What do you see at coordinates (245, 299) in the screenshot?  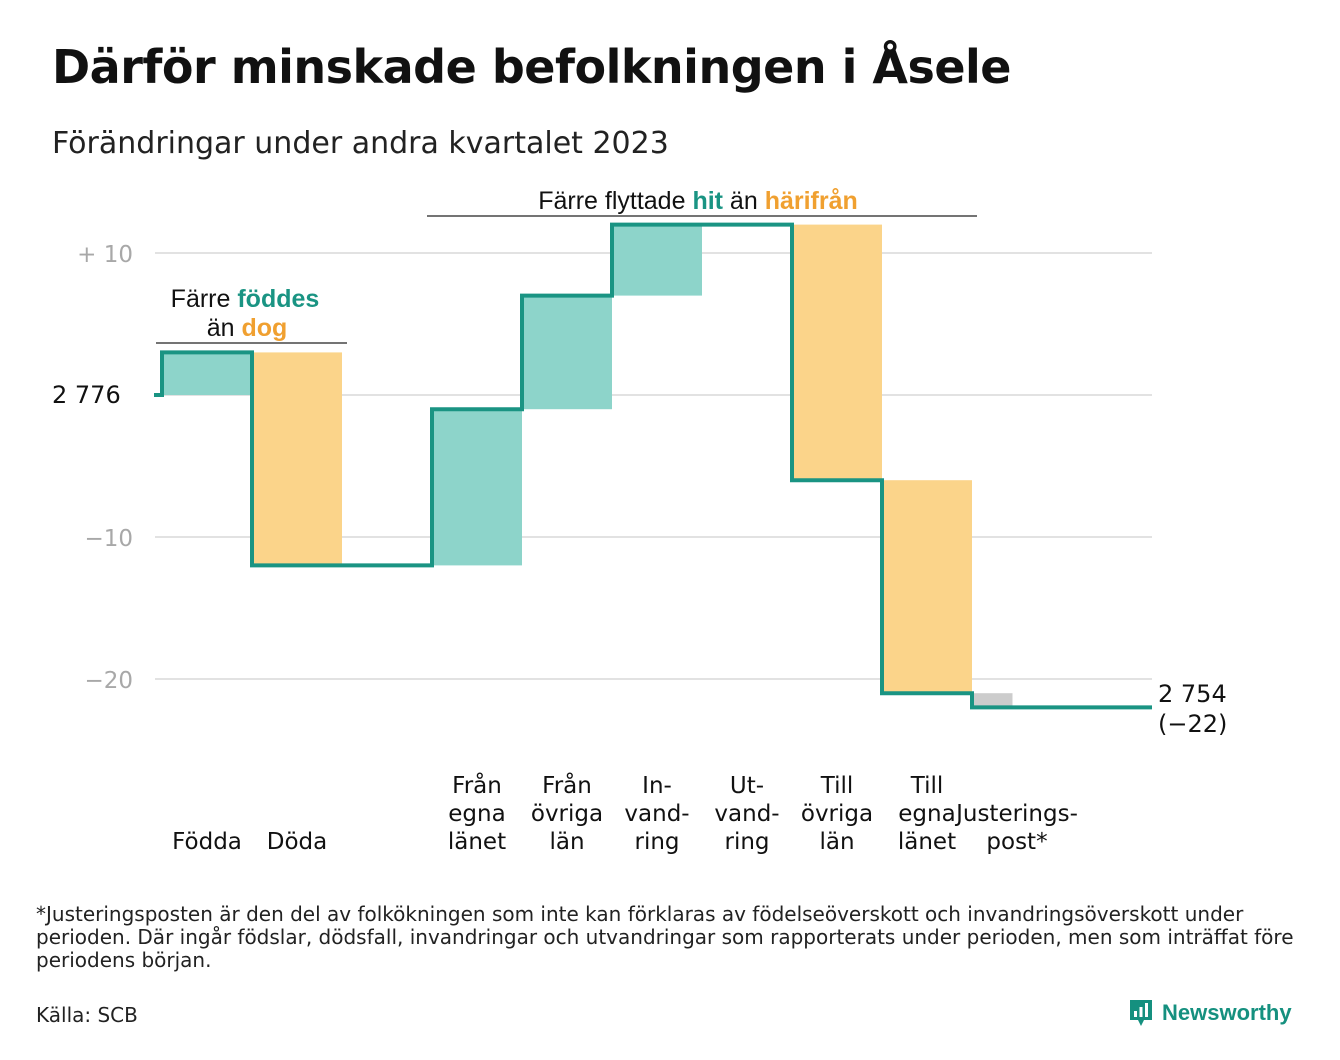 I see `births-annotation-line1: Färre föddes` at bounding box center [245, 299].